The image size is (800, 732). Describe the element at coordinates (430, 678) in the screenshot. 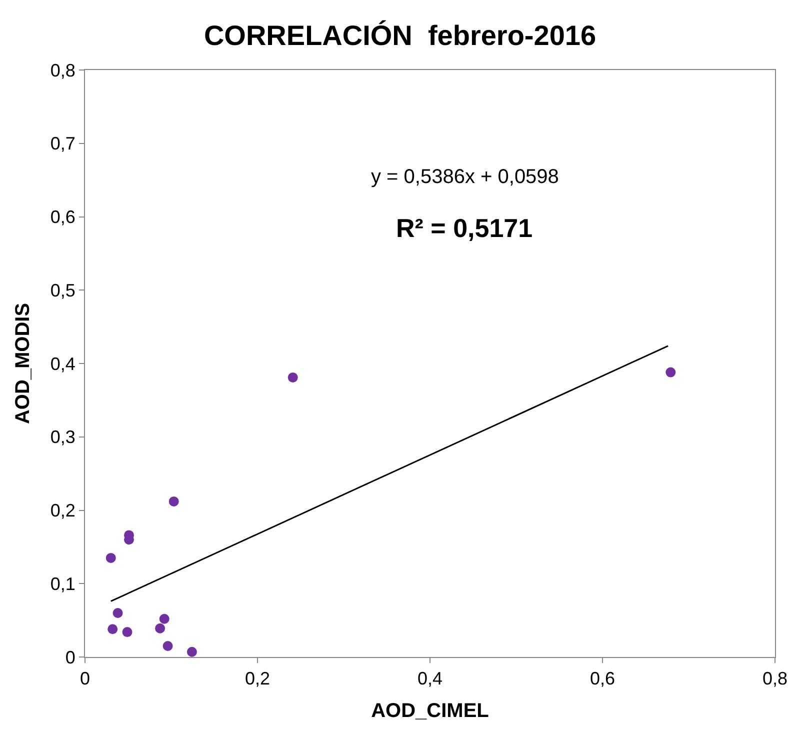

I see `x-tick-label: 0,4` at that location.